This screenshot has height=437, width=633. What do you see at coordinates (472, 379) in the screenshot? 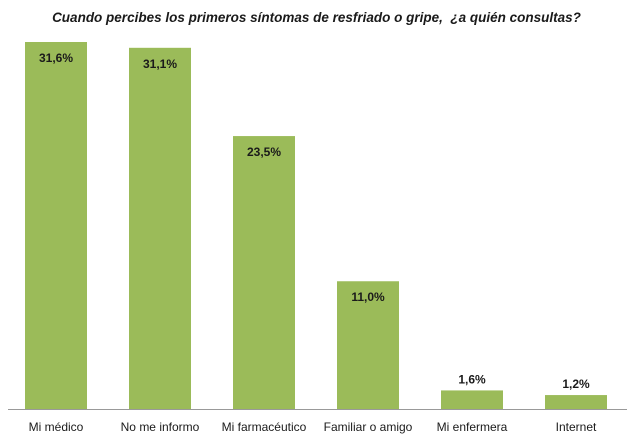
I see `data-label-5: 1,6%` at bounding box center [472, 379].